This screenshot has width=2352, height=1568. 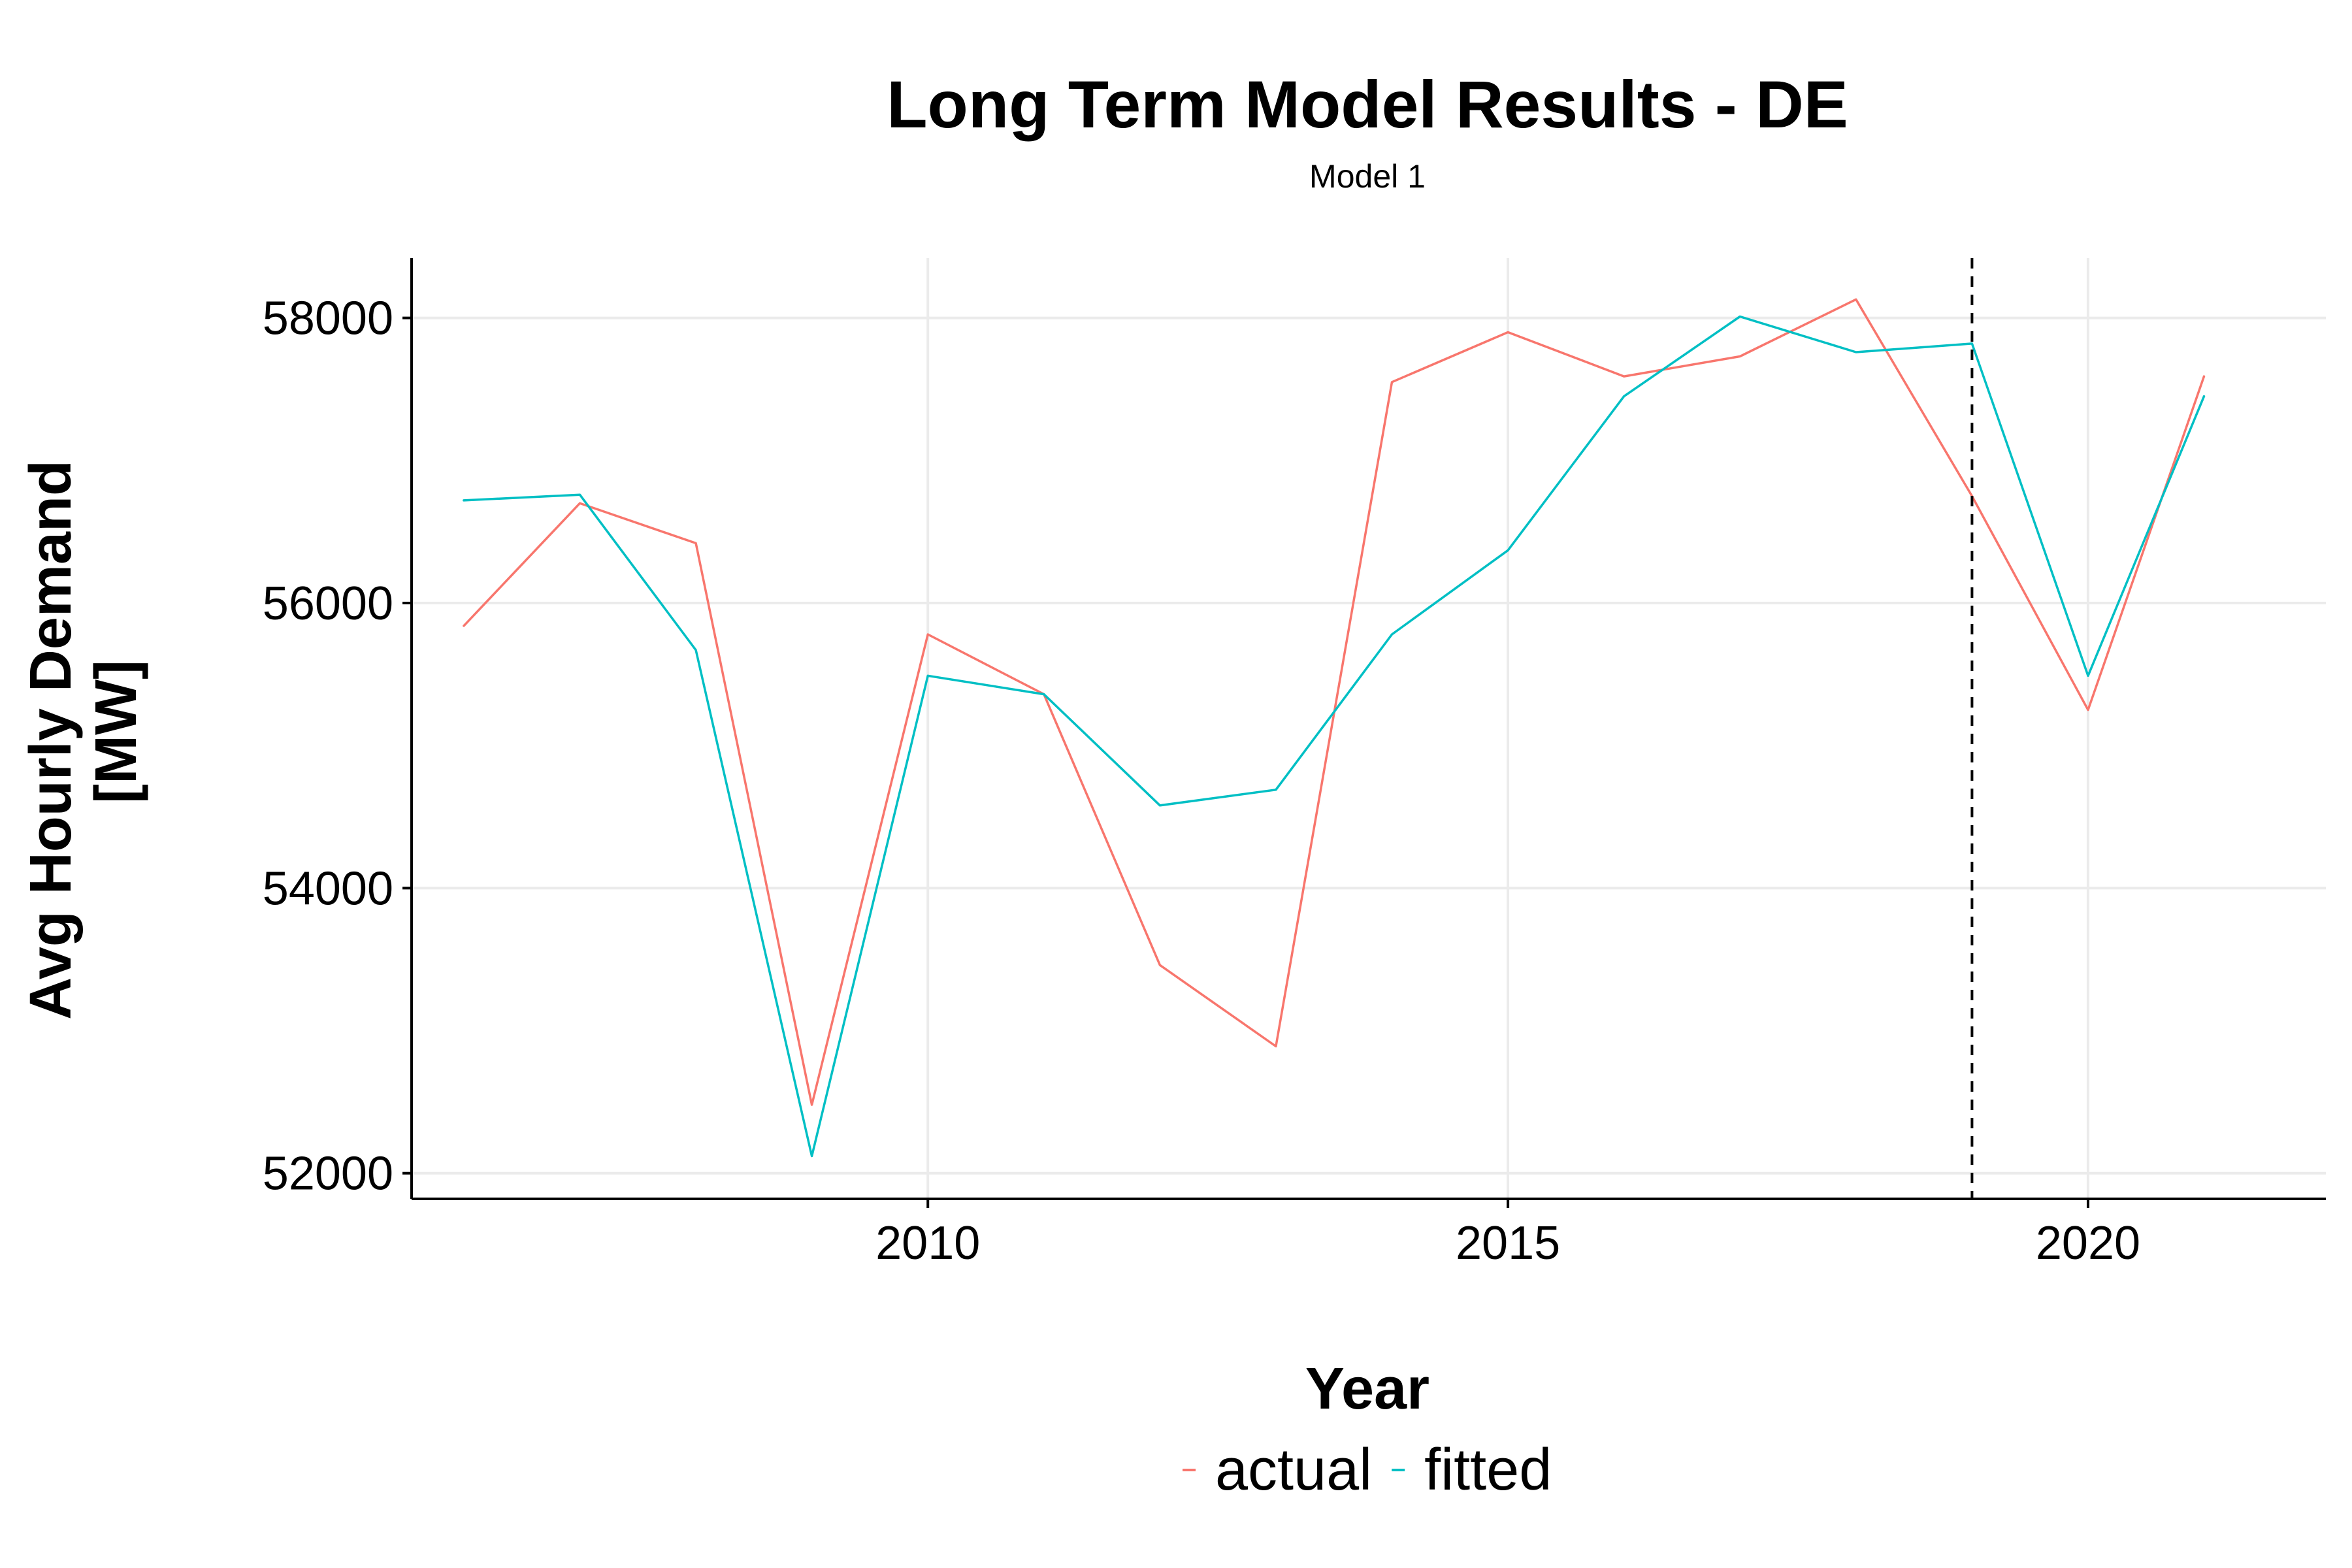 I want to click on y-axis-ticks: 52000 54000 56000 58000, so click(x=337, y=746).